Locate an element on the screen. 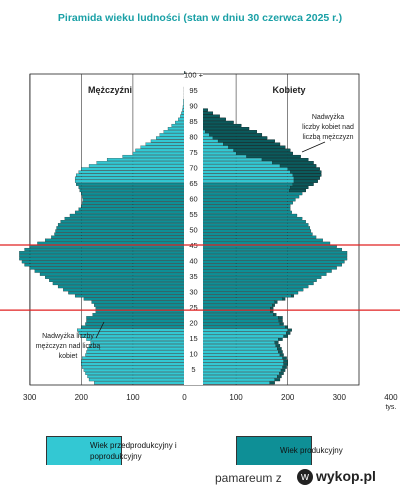 Image resolution: width=400 pixels, height=491 pixels. wykop-logo-icon: w is located at coordinates (305, 477).